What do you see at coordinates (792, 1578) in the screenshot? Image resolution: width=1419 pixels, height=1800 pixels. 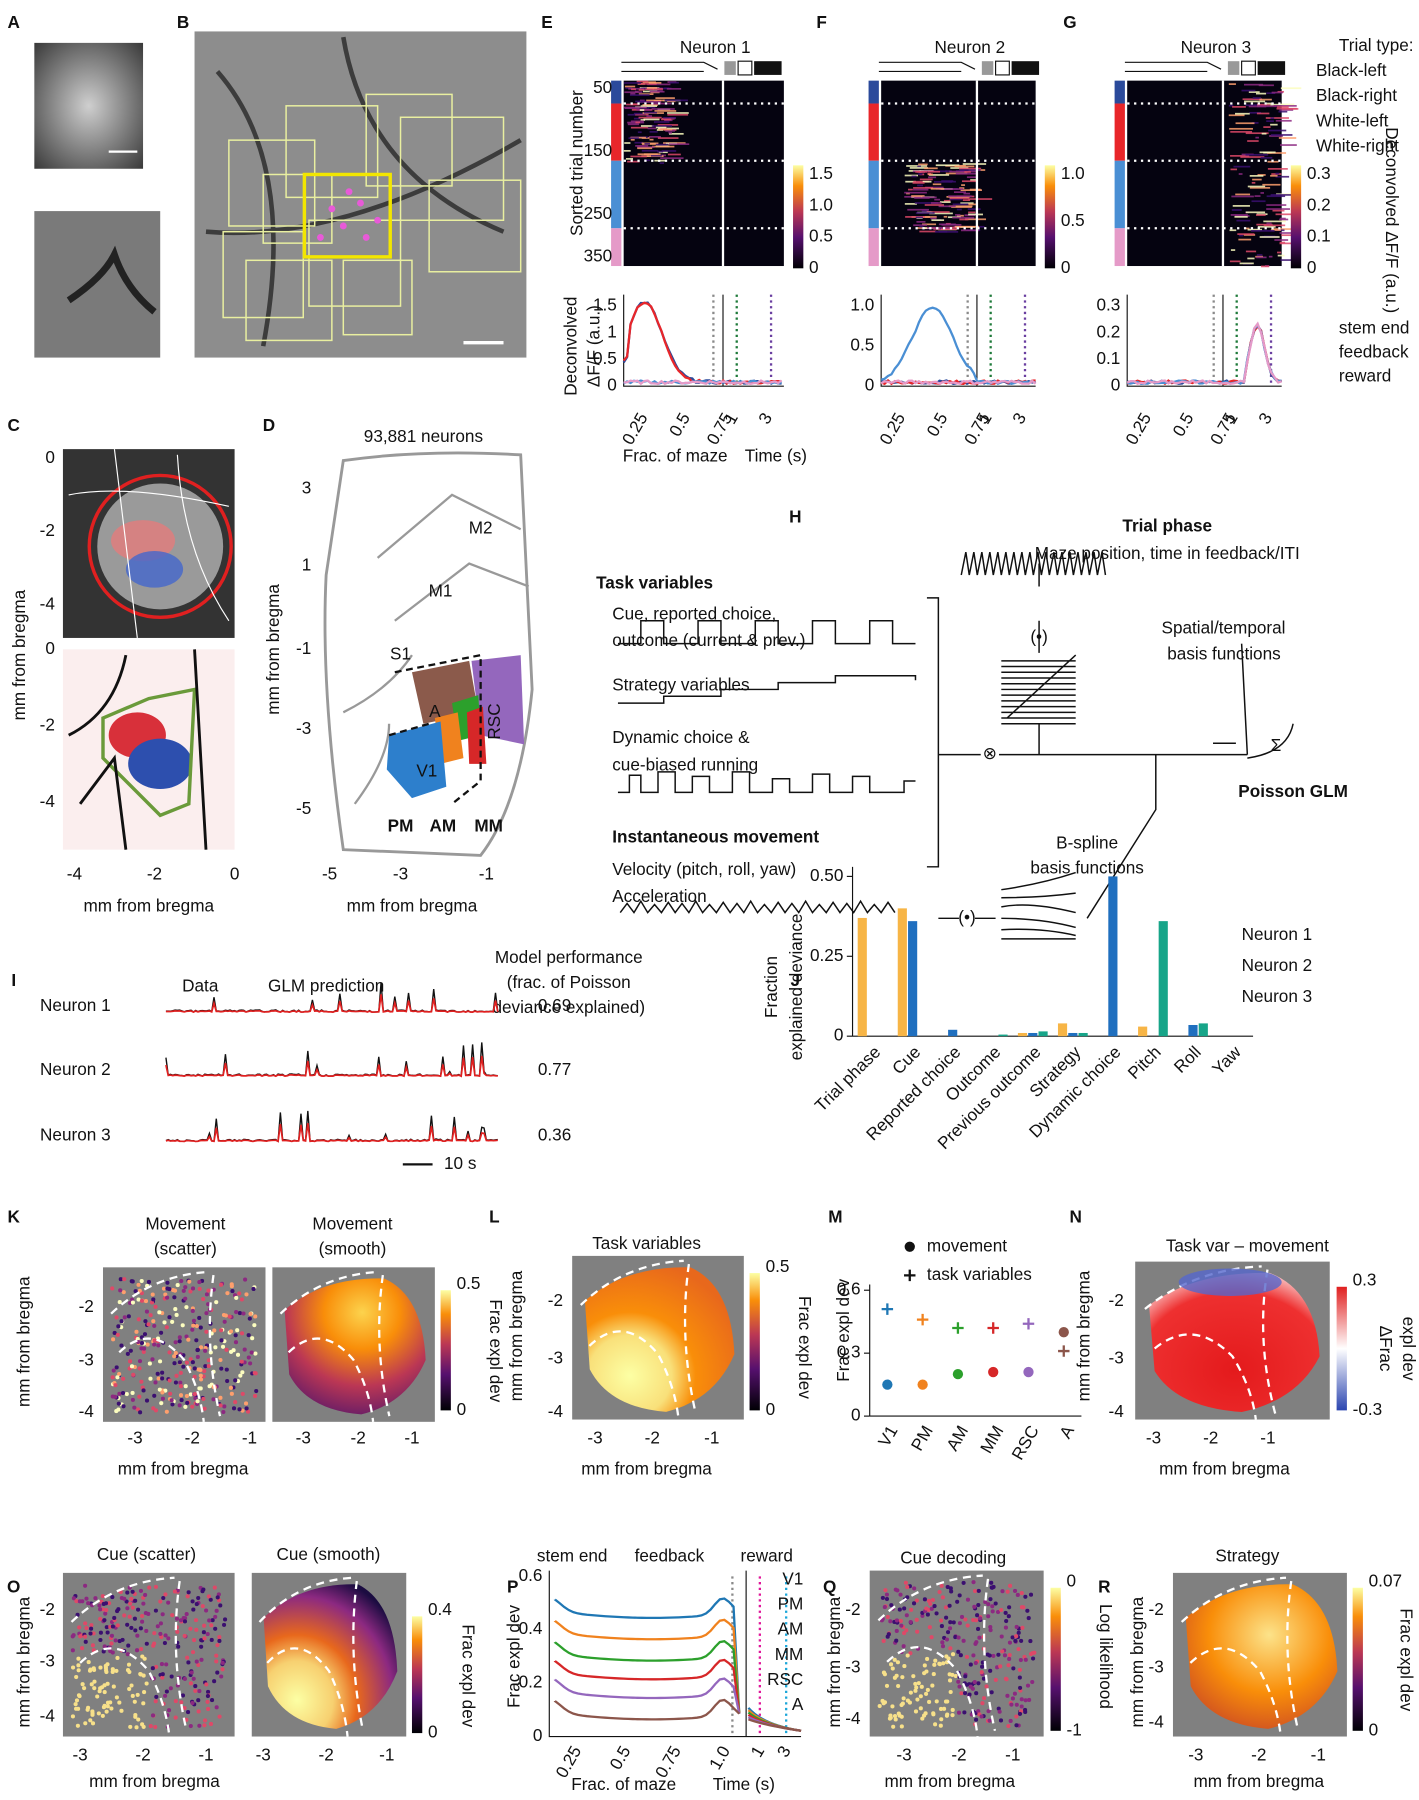 I see `legend-entry: V1` at bounding box center [792, 1578].